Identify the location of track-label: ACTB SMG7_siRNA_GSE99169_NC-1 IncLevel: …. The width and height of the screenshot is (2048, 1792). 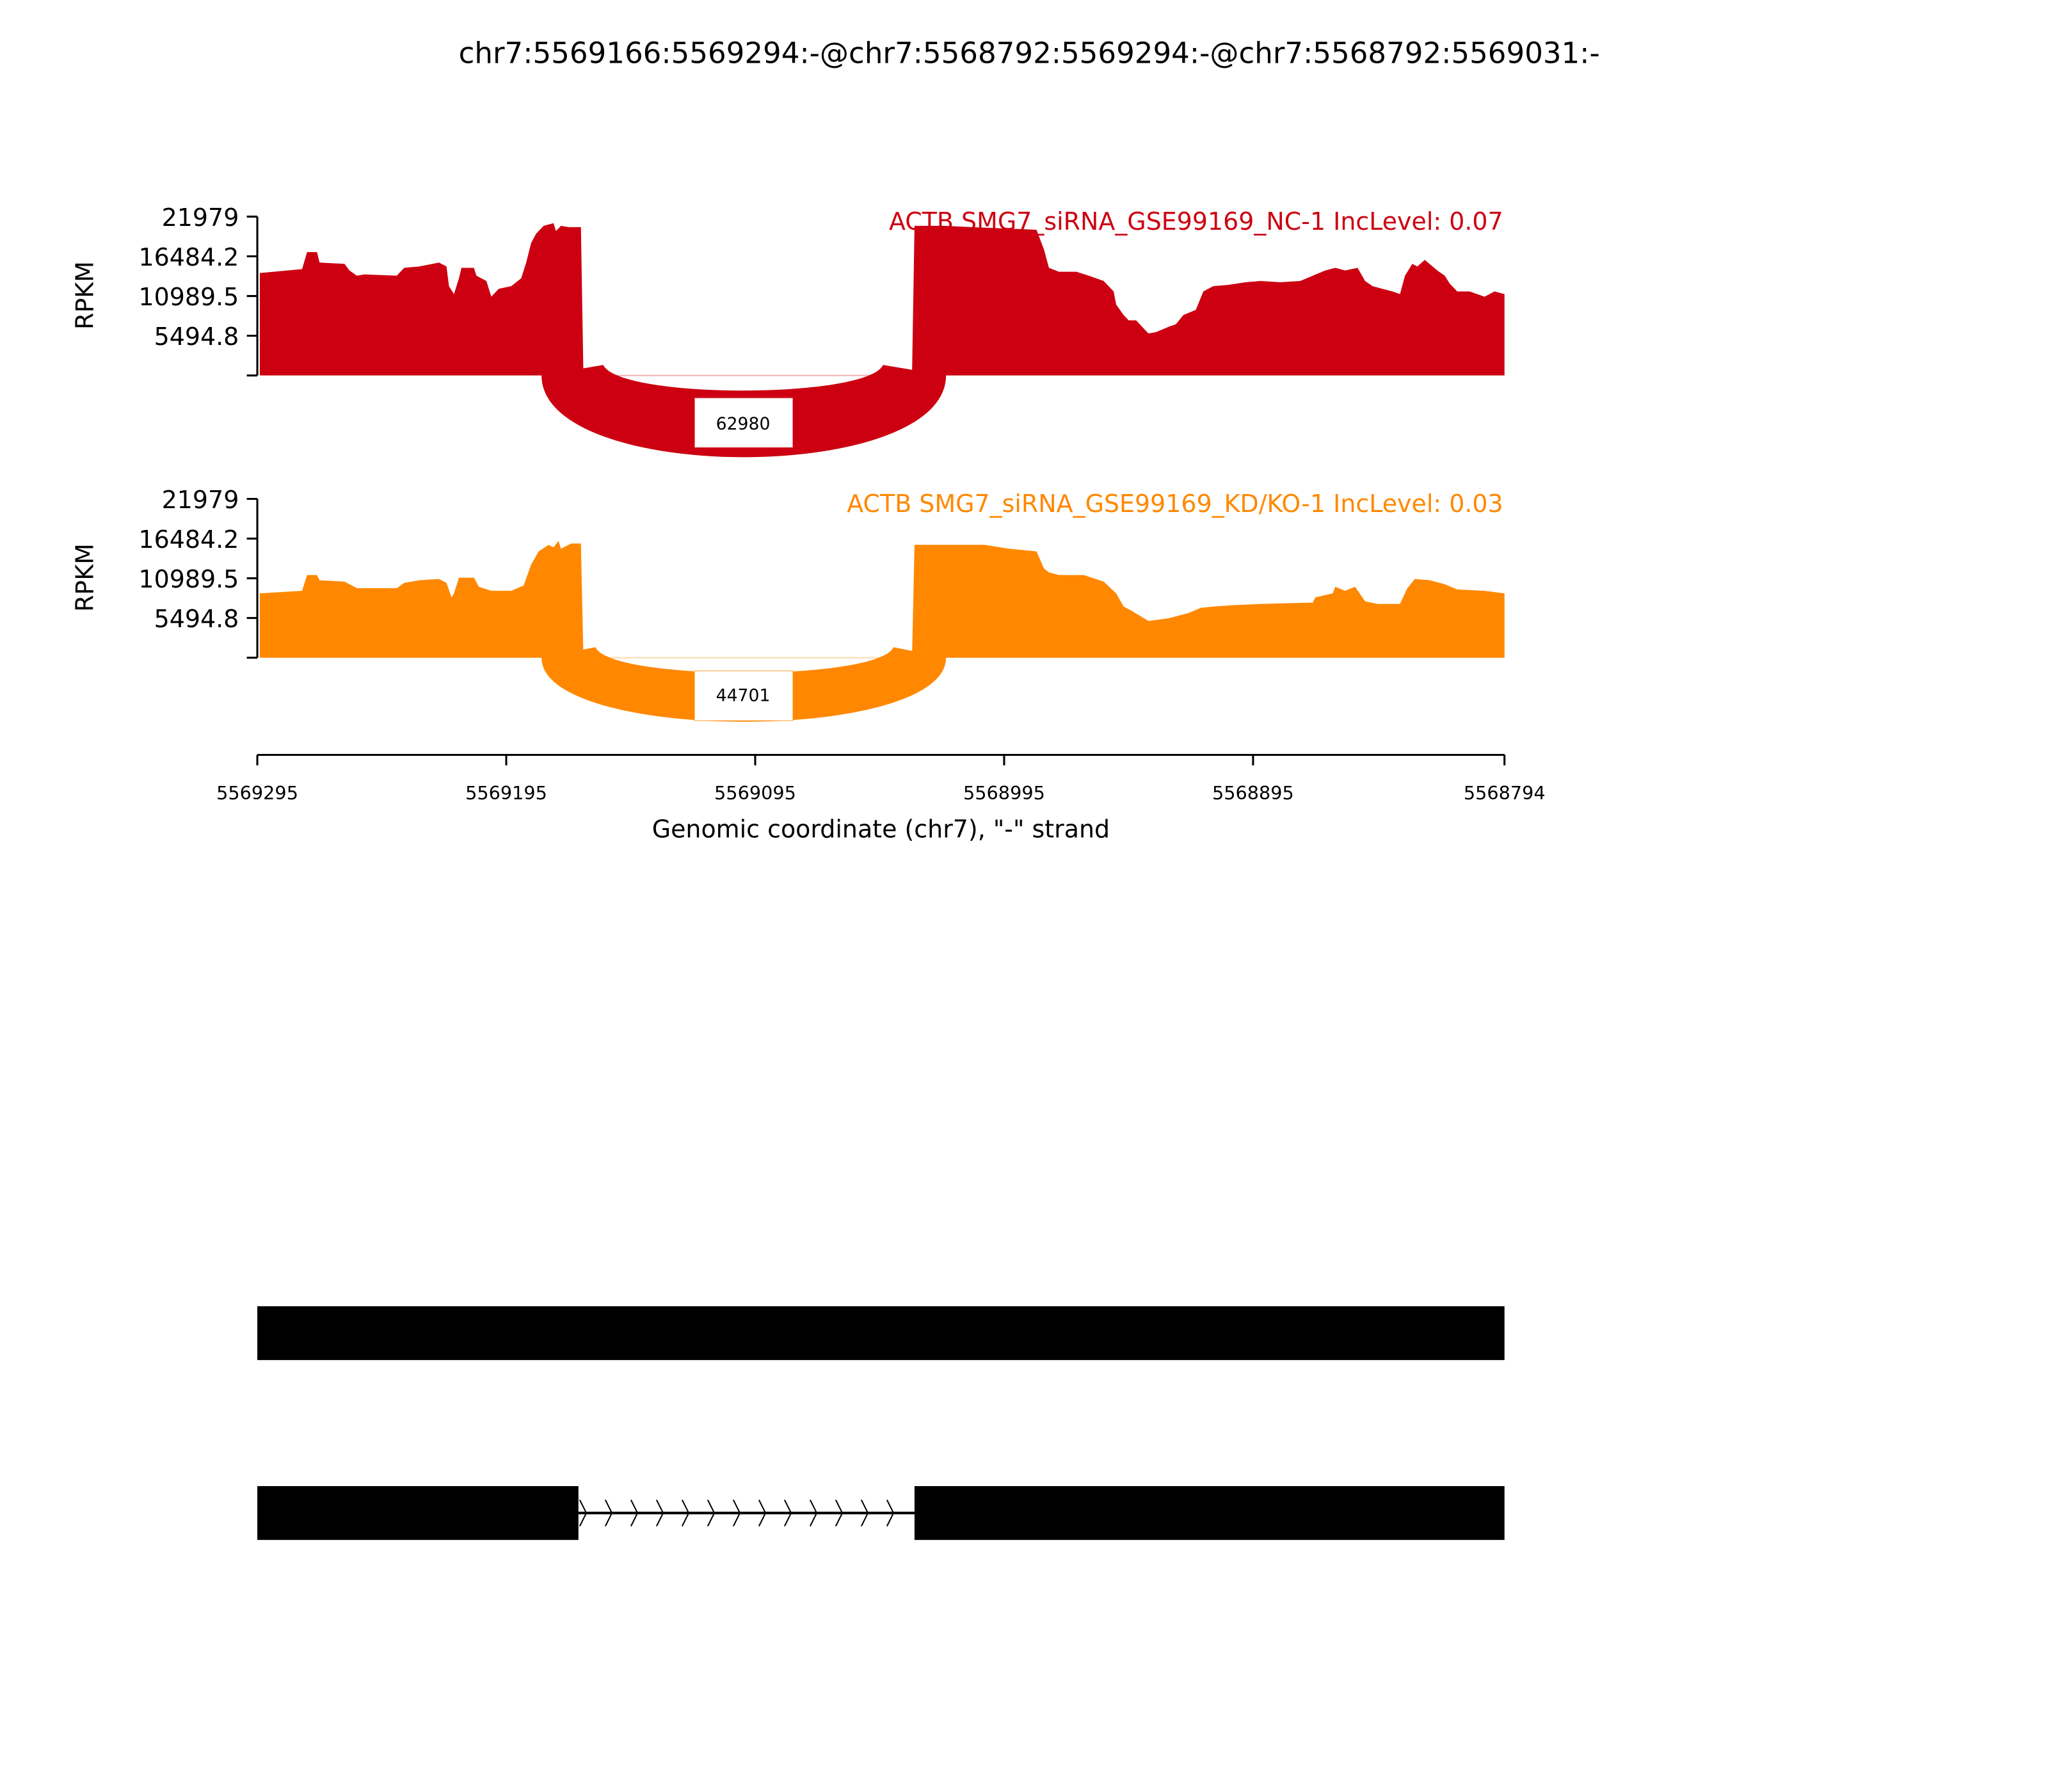
(1196, 221).